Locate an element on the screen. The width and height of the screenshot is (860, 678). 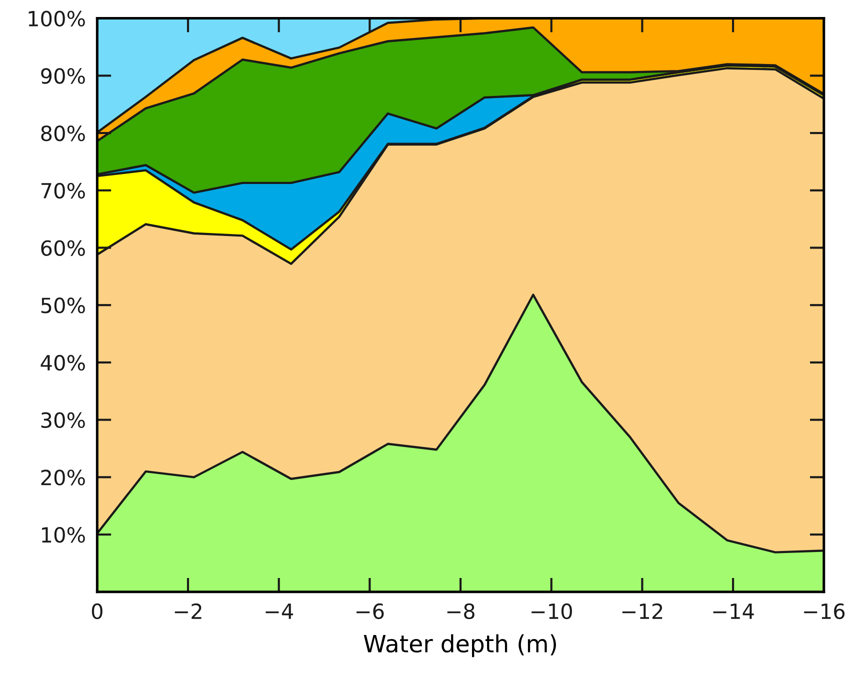
y-tick-label: 60% is located at coordinates (63, 248).